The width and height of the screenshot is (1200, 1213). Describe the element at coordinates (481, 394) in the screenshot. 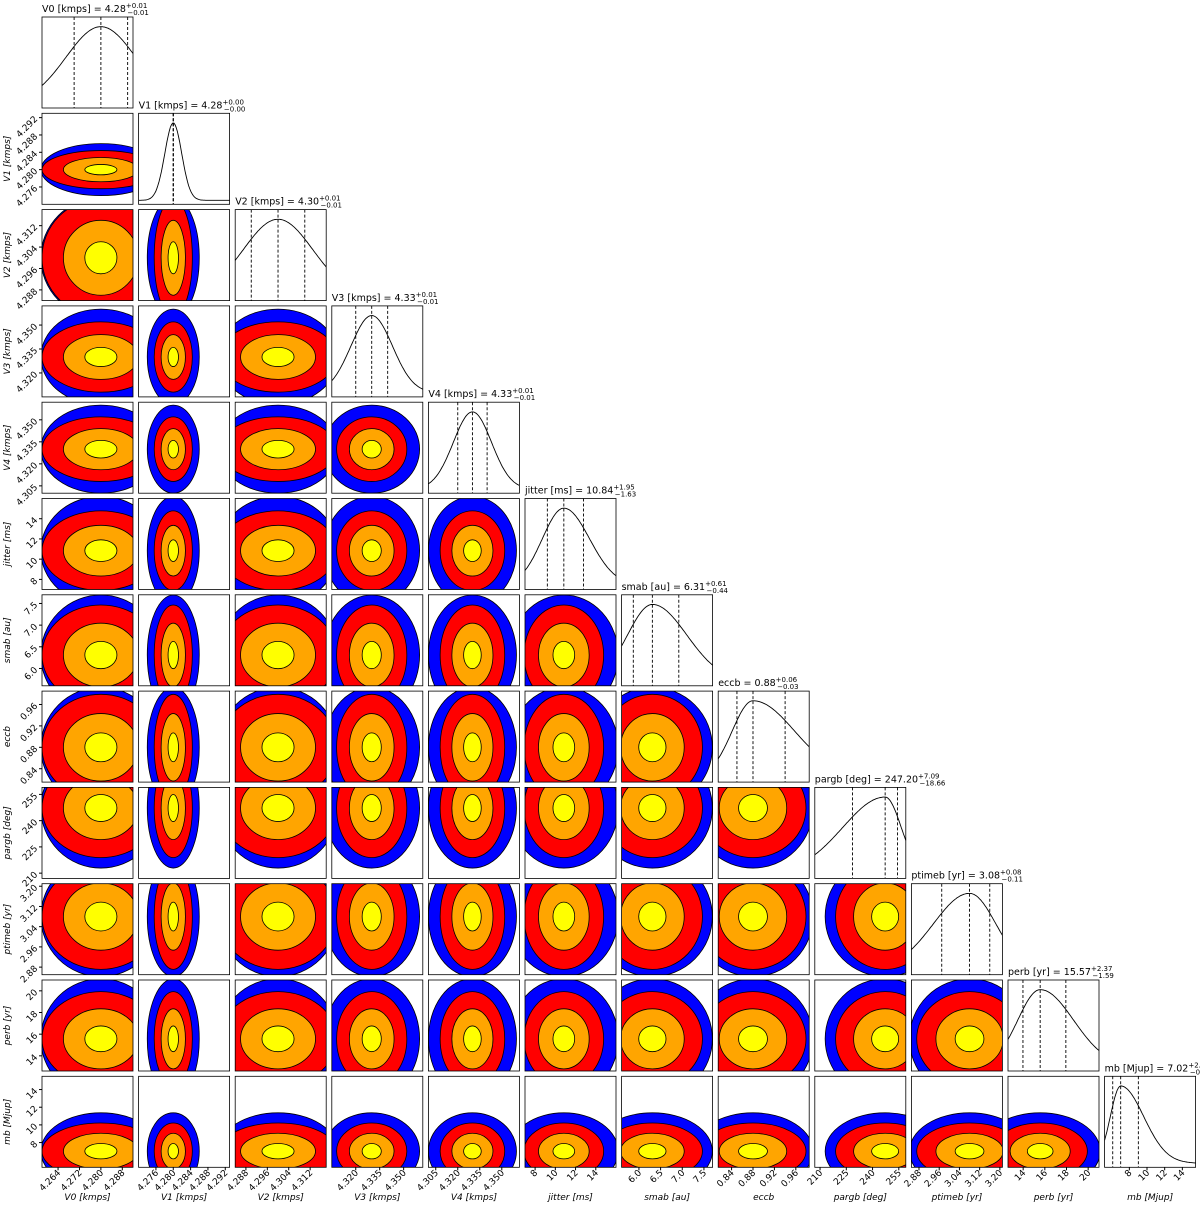

I see `panel-title: V4 [kmps] = 4.33+0.01 −0.01` at that location.